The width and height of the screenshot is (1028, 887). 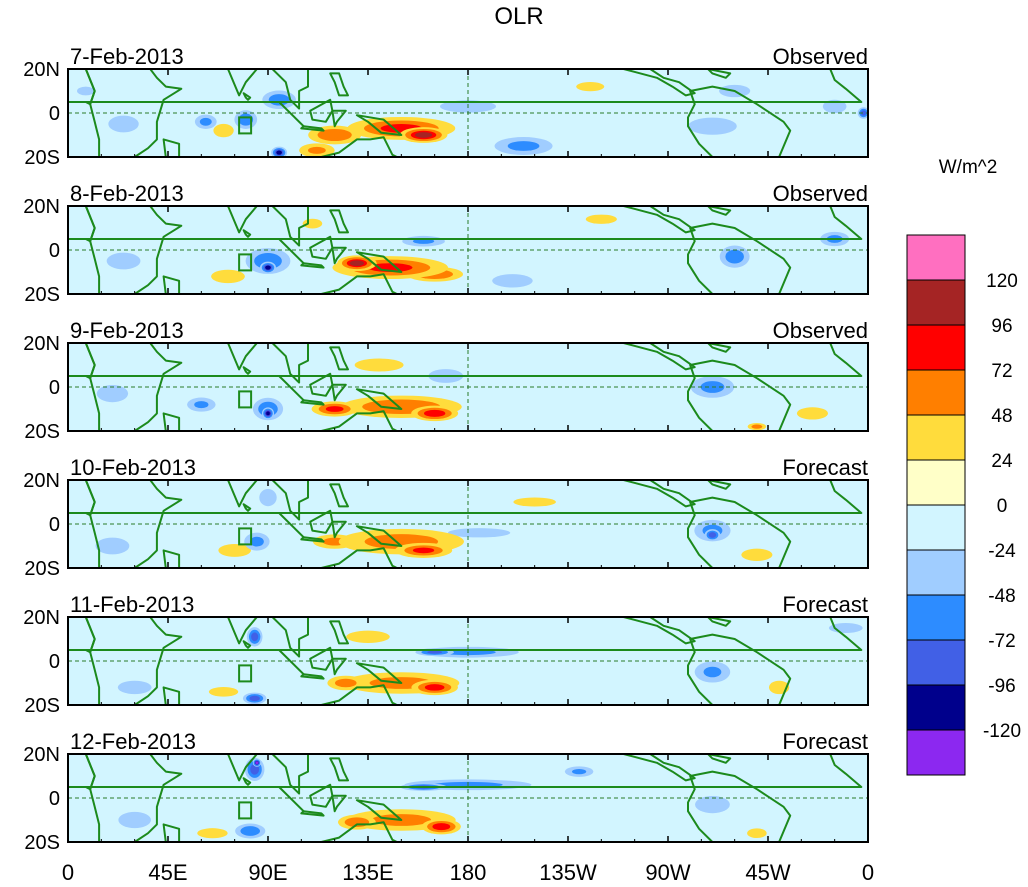 I want to click on colorbar-level-label: -48, so click(x=1001, y=596).